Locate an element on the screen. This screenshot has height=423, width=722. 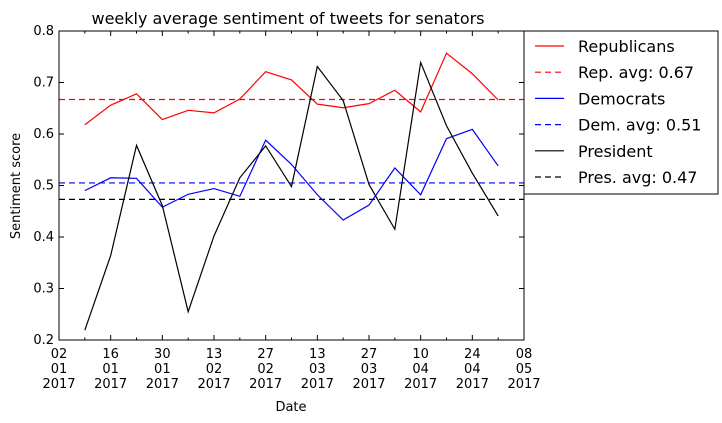
legend-box is located at coordinates (621, 112).